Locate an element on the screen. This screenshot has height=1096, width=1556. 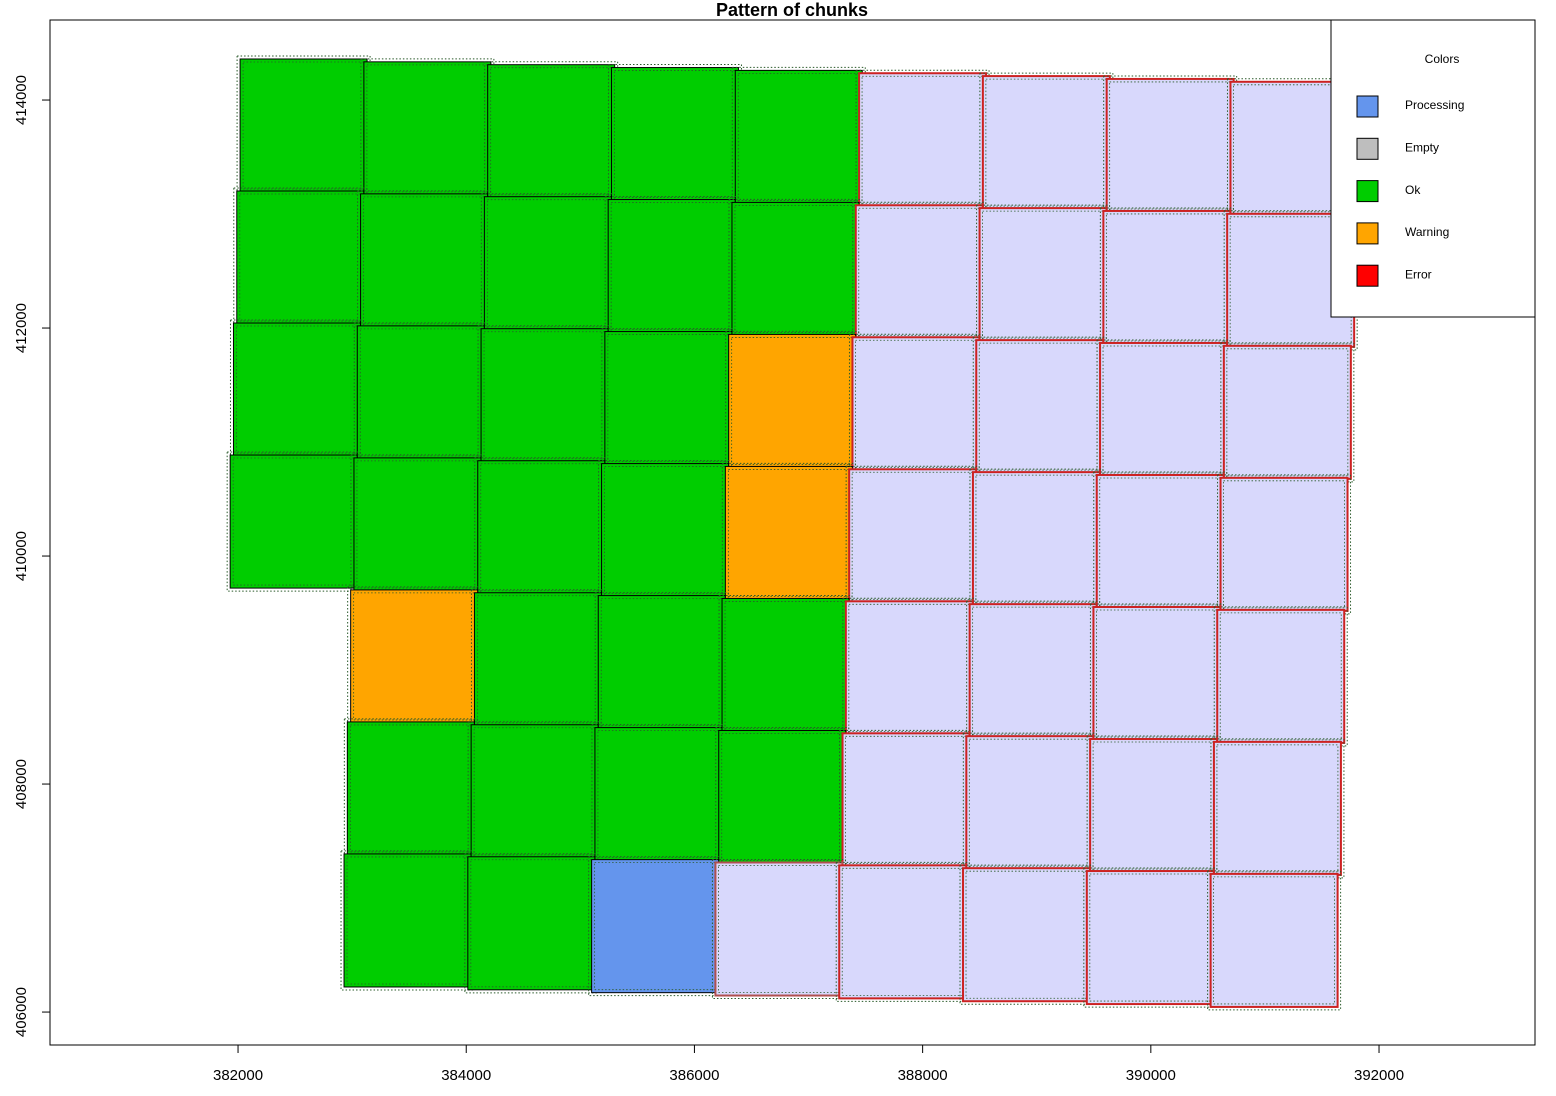
legend-label: Empty is located at coordinates (1422, 147).